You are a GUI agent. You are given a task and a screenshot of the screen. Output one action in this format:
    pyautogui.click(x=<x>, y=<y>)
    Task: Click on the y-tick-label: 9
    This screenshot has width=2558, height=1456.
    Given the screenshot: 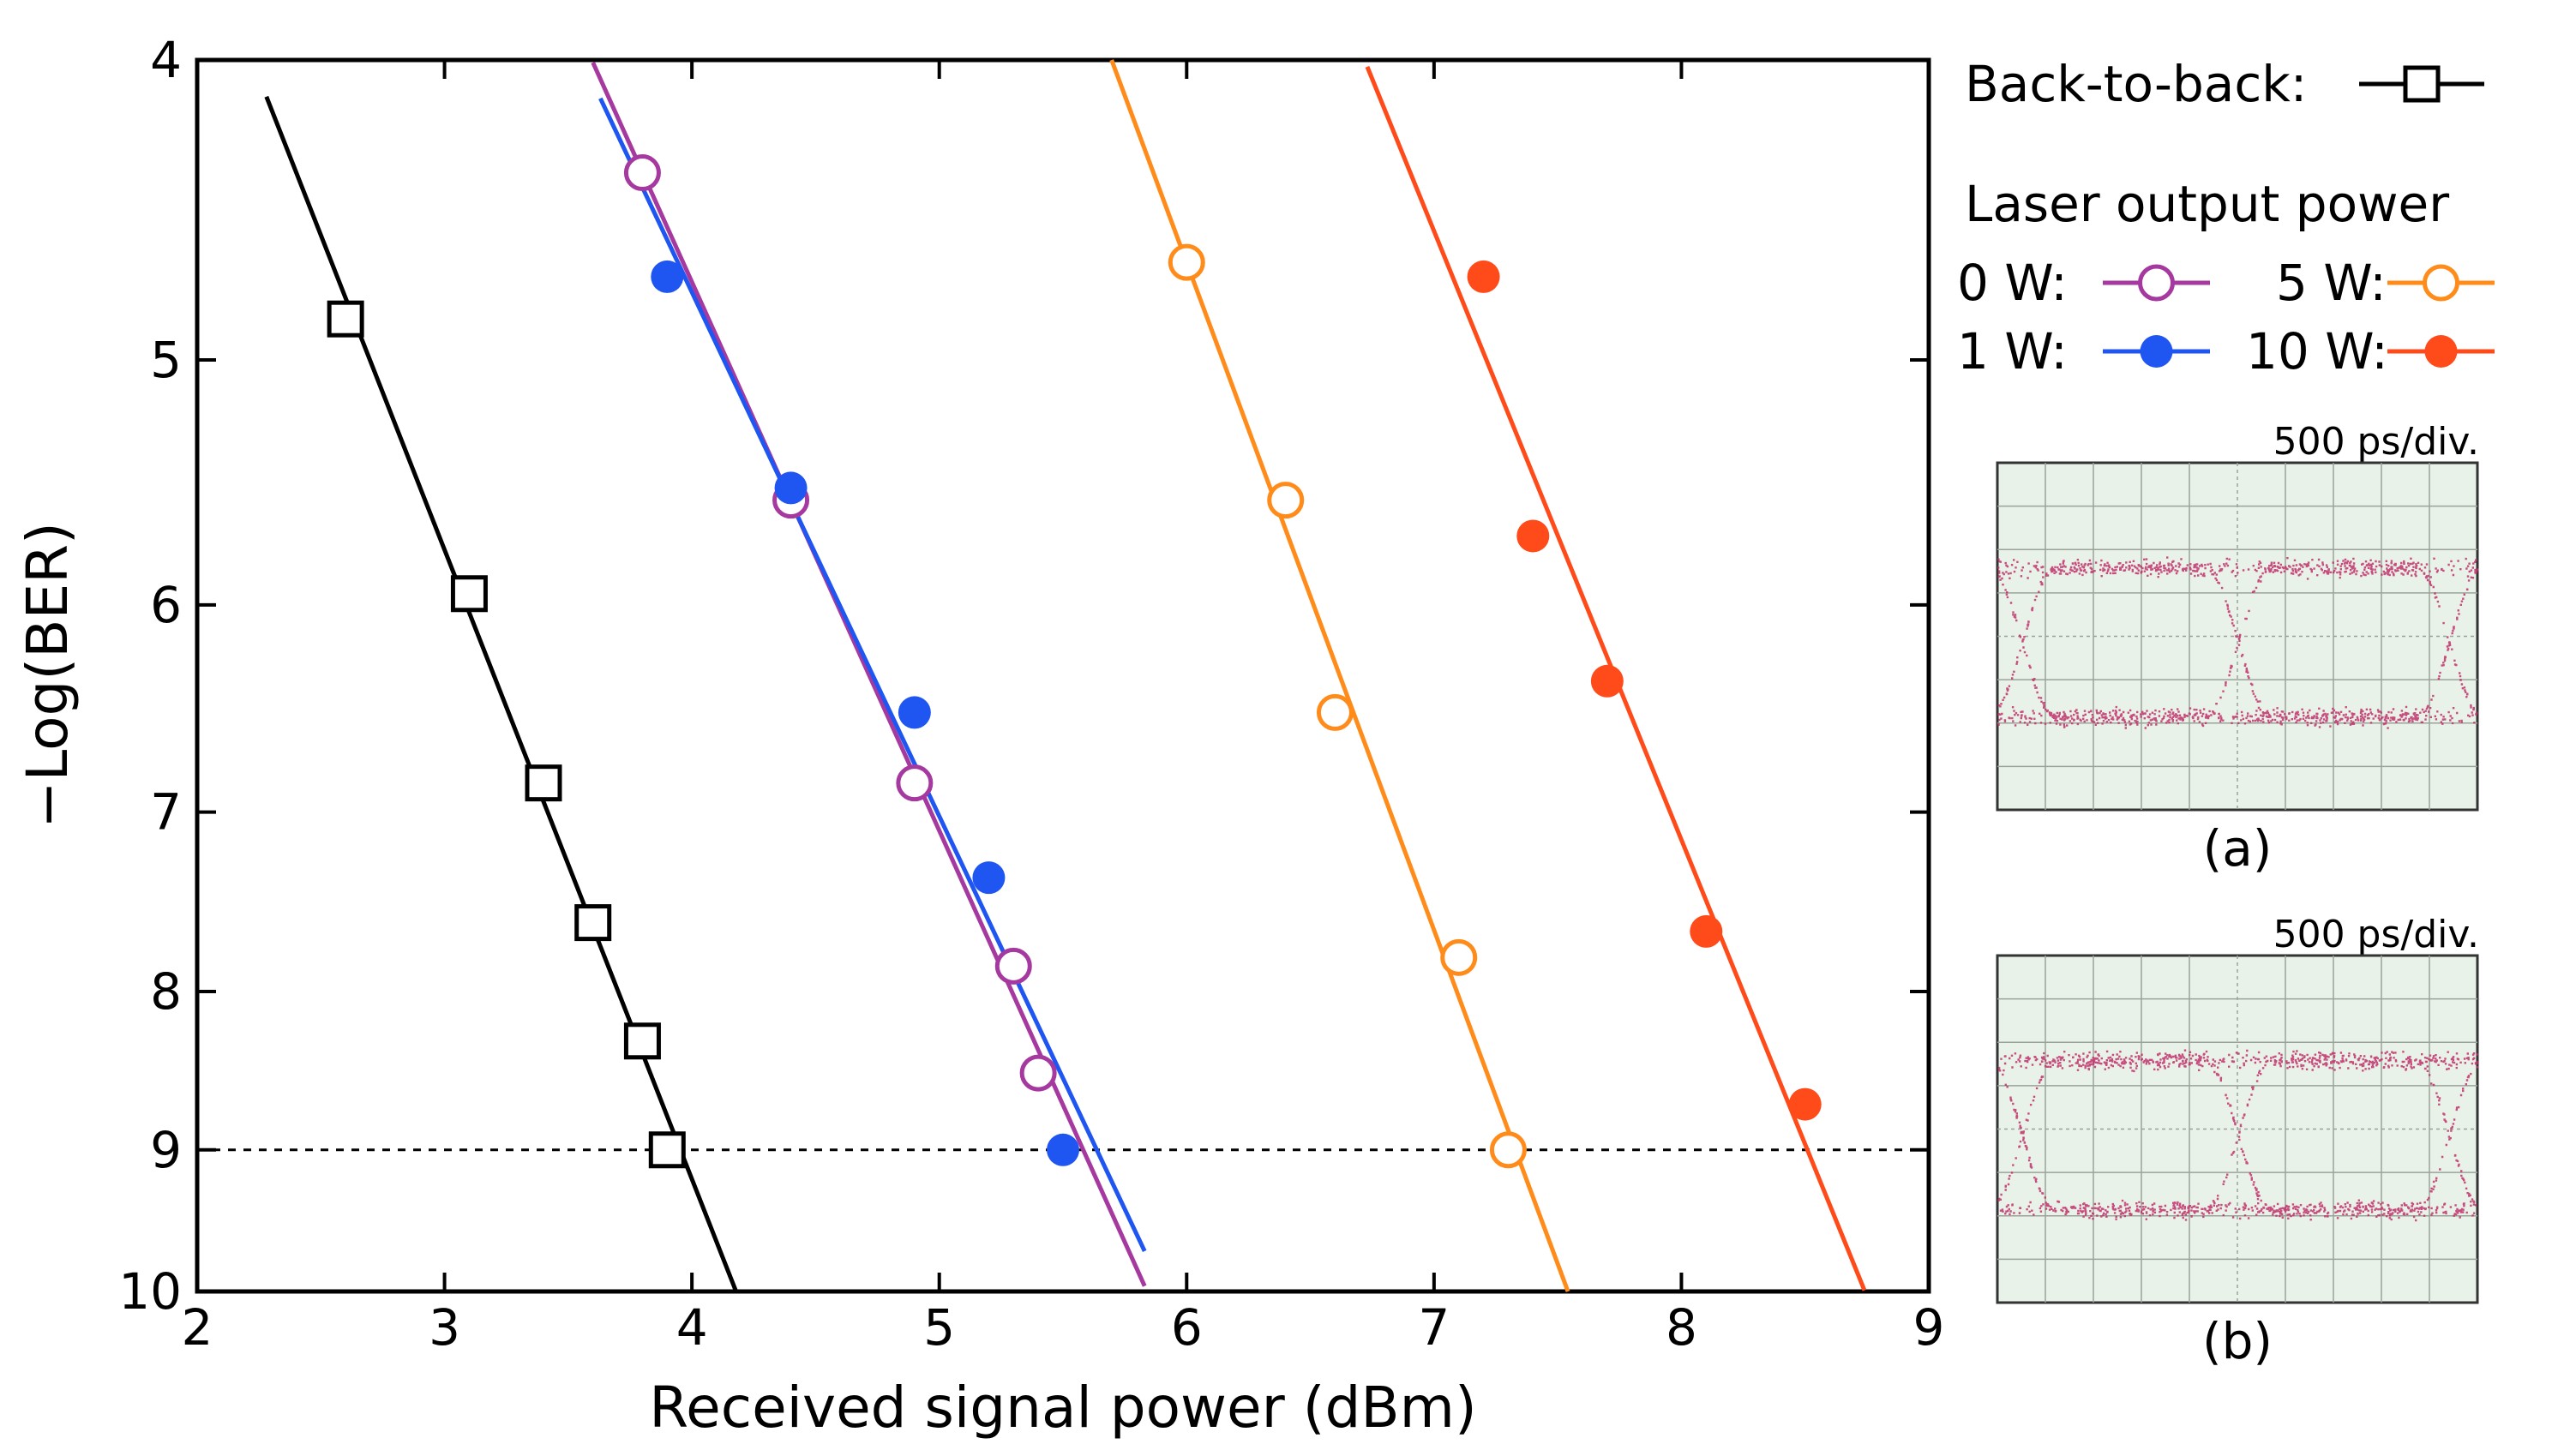 What is the action you would take?
    pyautogui.click(x=166, y=1150)
    